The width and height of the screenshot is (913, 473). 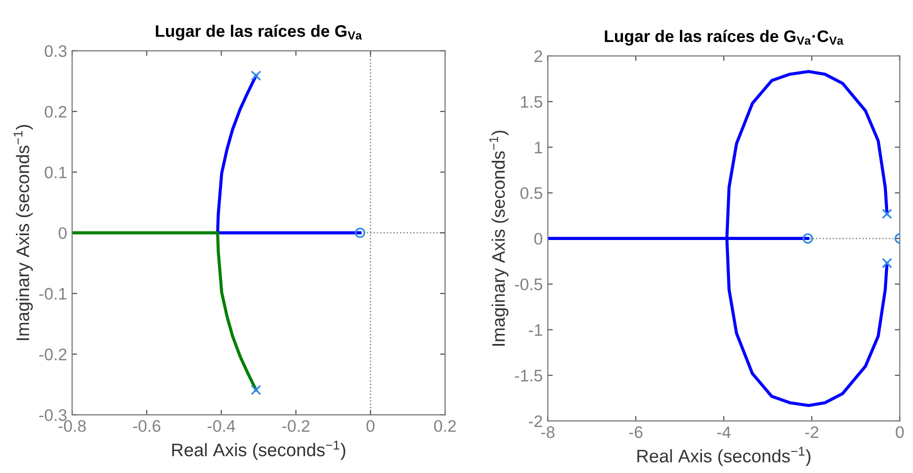 I want to click on x-tick-label: -6, so click(x=635, y=432).